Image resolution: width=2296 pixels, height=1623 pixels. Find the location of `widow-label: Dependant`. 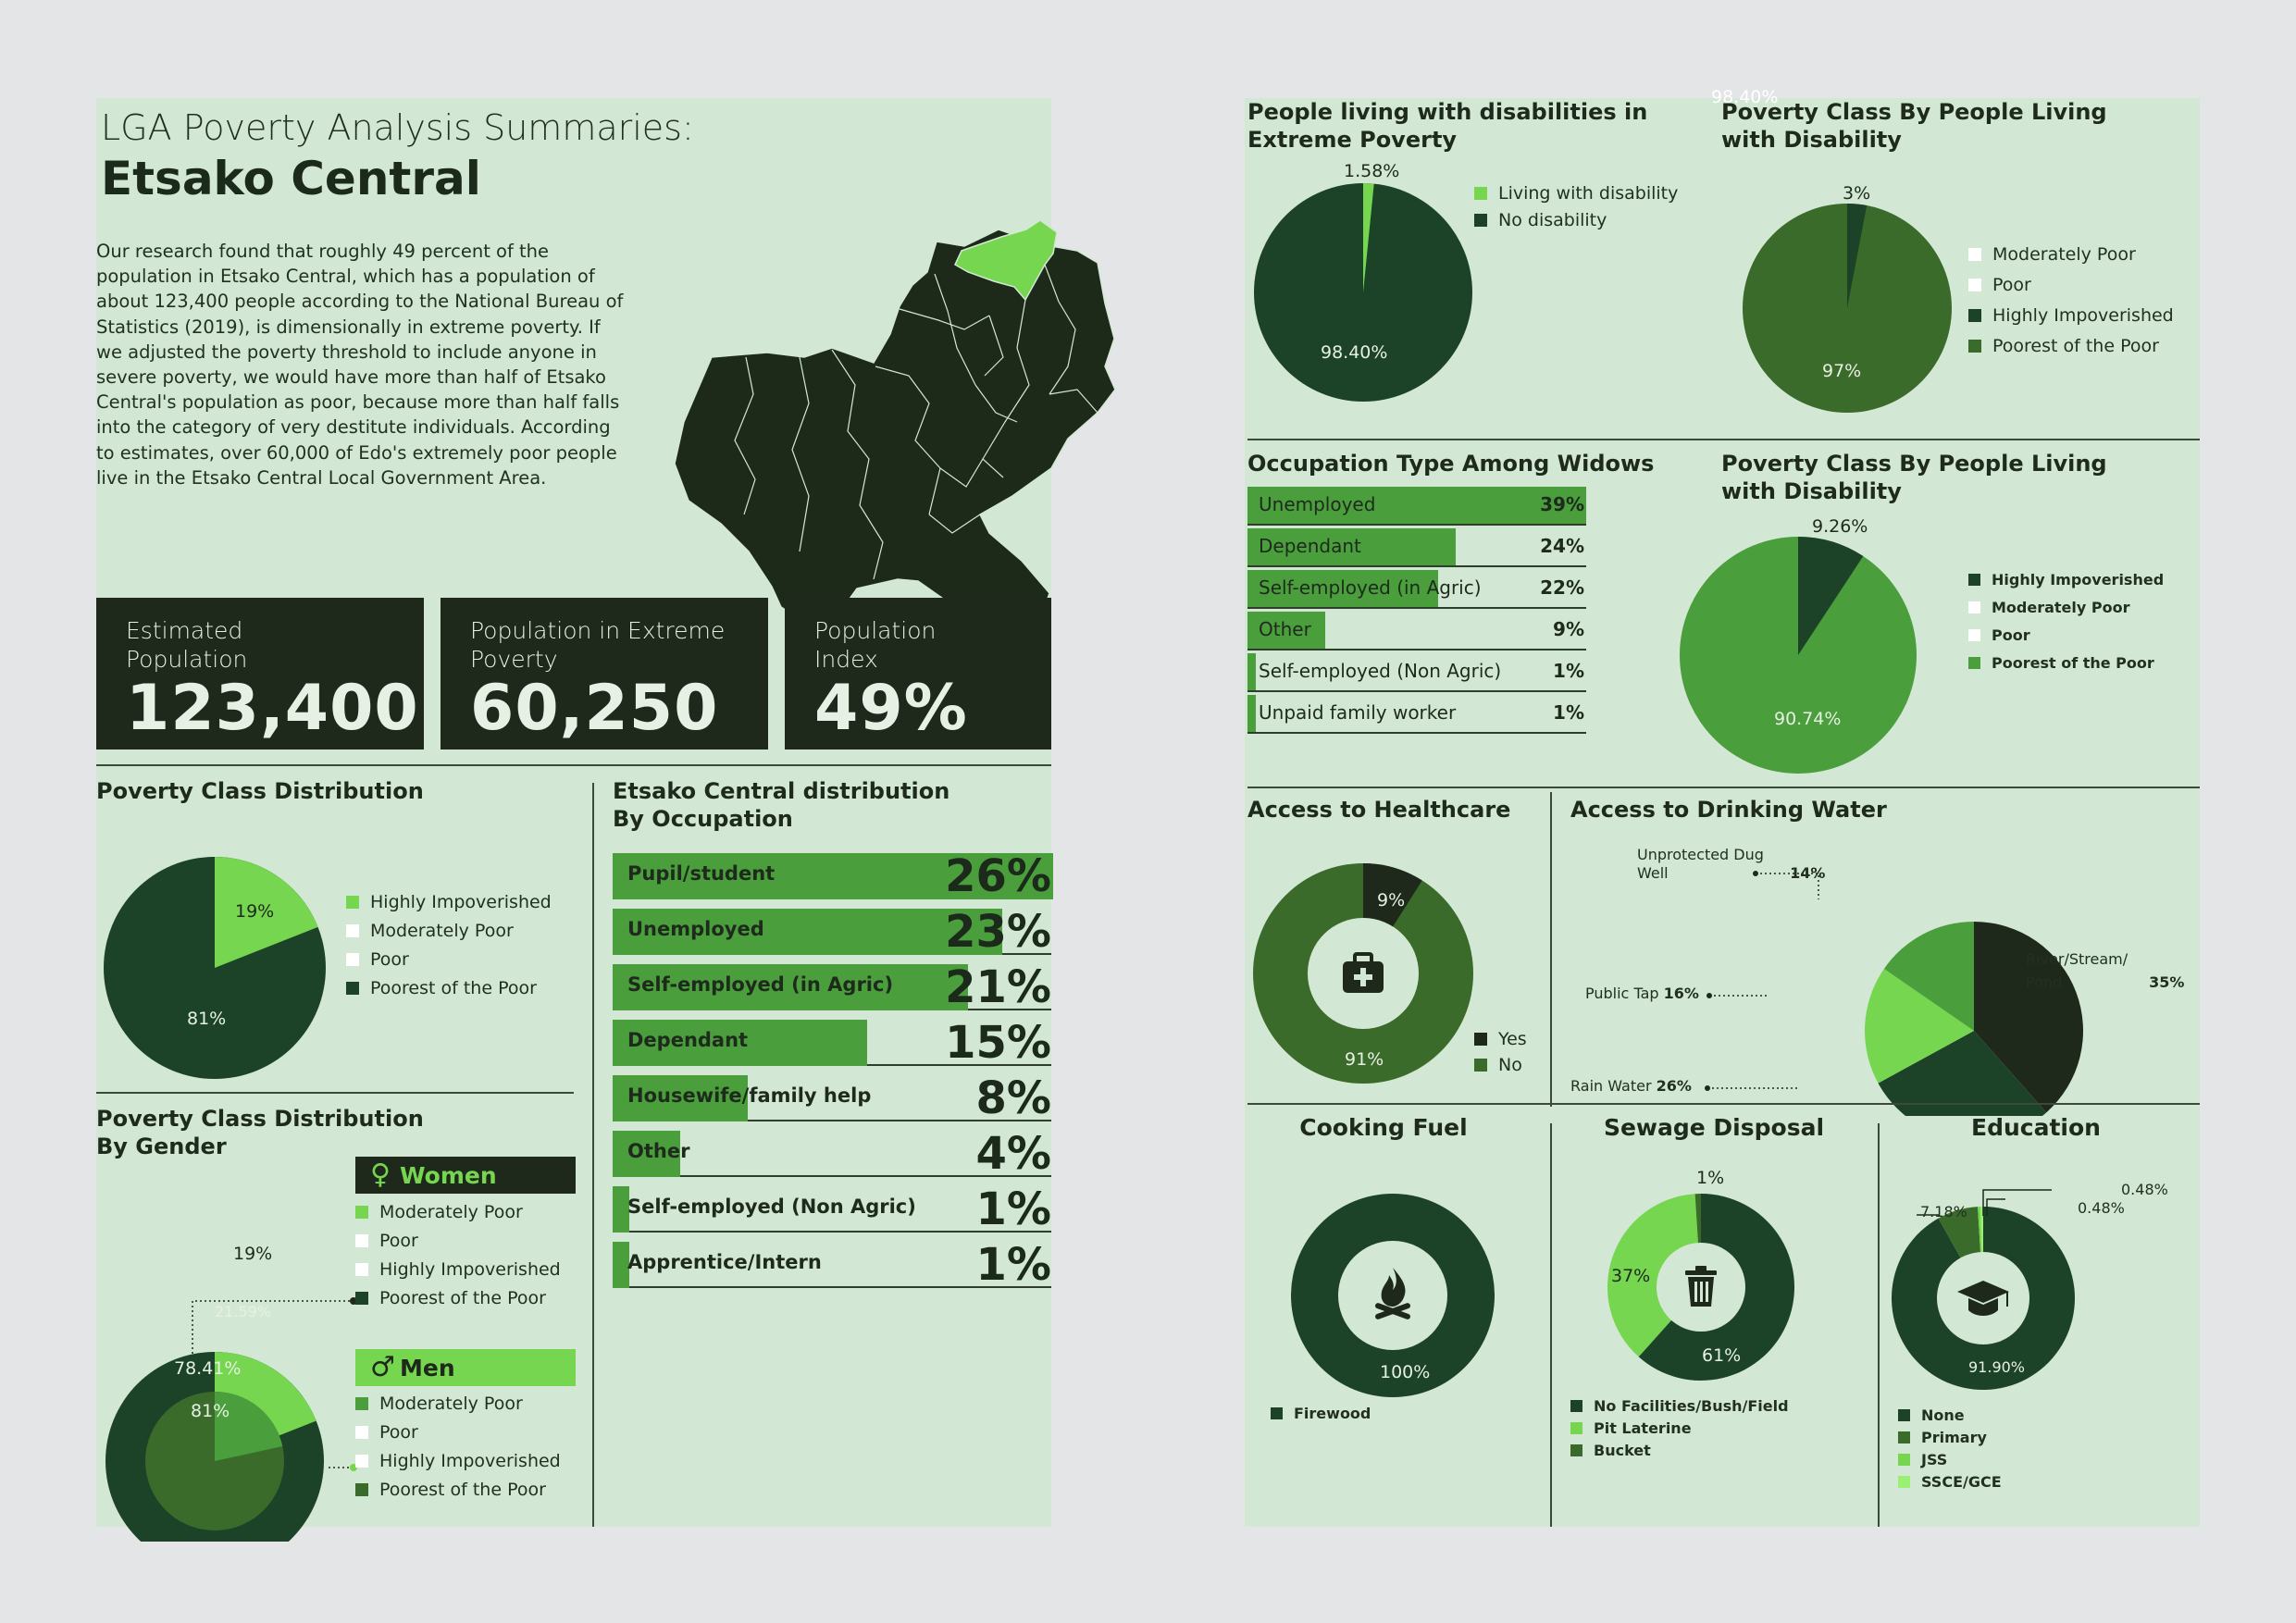

widow-label: Dependant is located at coordinates (1310, 546).